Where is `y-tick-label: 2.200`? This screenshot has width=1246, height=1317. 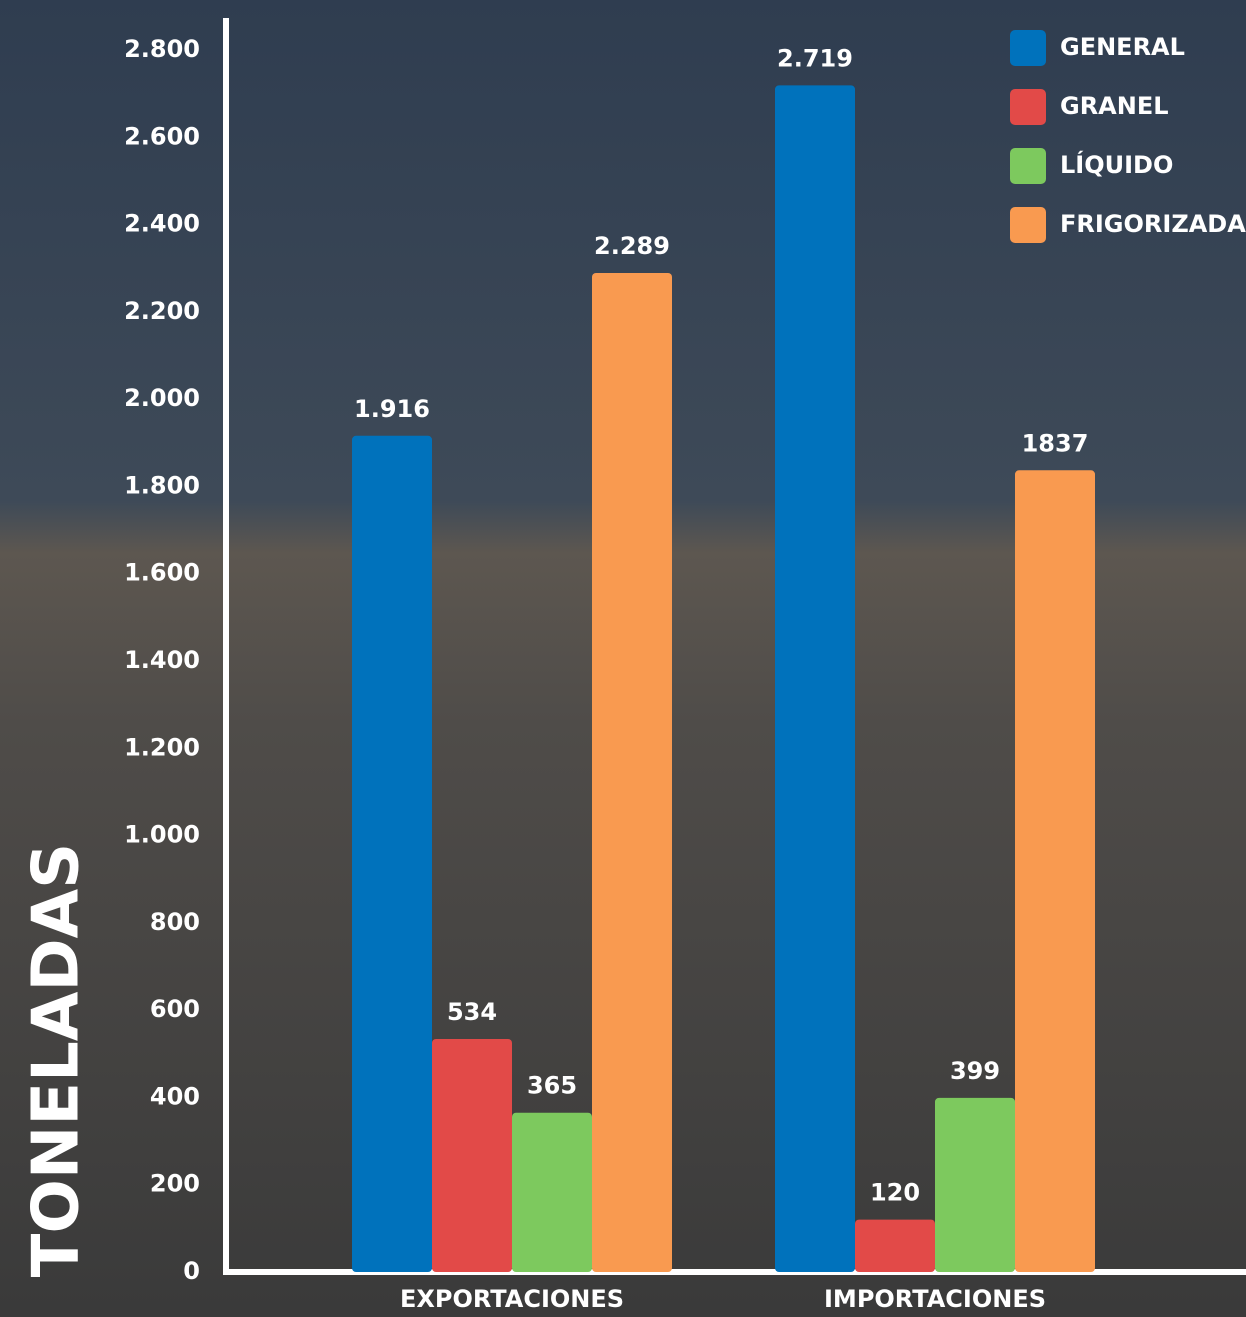 y-tick-label: 2.200 is located at coordinates (162, 311).